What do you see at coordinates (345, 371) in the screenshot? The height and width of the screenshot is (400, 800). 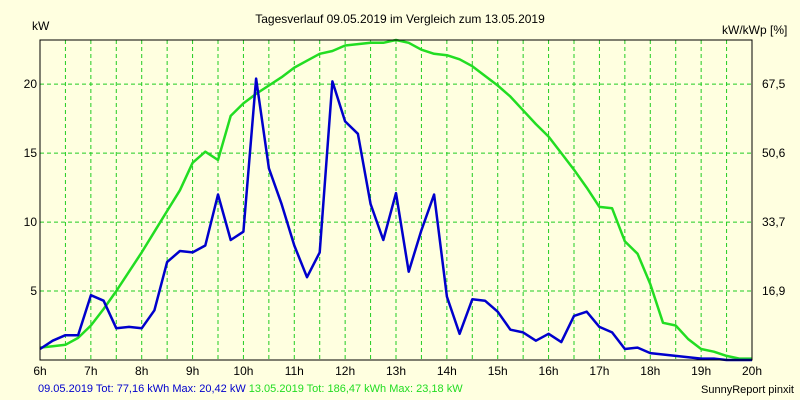 I see `x-tick-label: 12h` at bounding box center [345, 371].